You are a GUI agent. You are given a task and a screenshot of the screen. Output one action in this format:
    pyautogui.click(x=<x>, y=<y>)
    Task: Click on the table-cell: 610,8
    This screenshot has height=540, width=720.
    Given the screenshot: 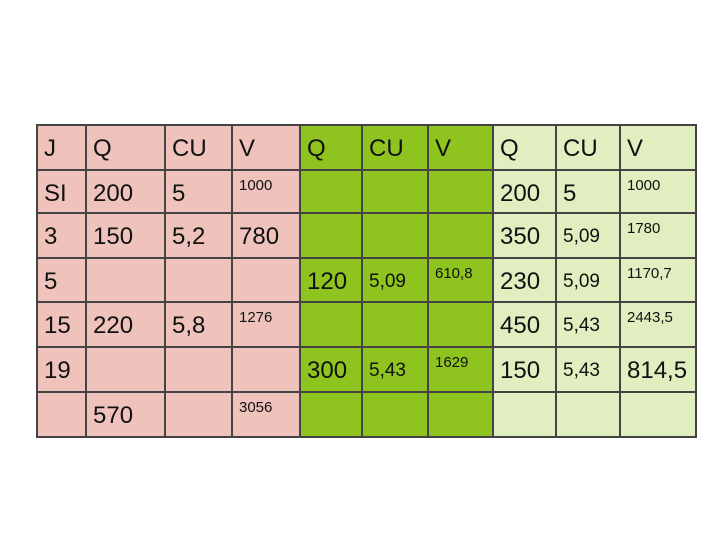 What is the action you would take?
    pyautogui.click(x=460, y=280)
    